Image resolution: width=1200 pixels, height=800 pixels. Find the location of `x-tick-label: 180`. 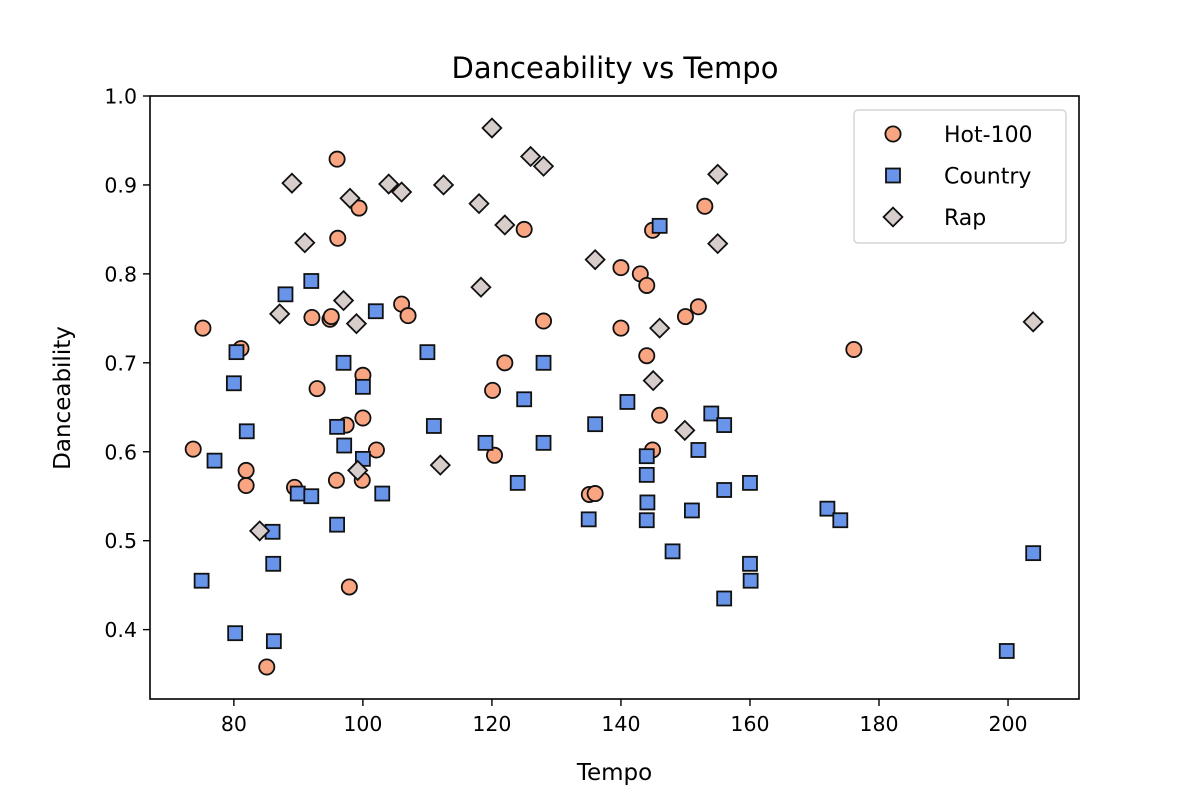

x-tick-label: 180 is located at coordinates (878, 724).